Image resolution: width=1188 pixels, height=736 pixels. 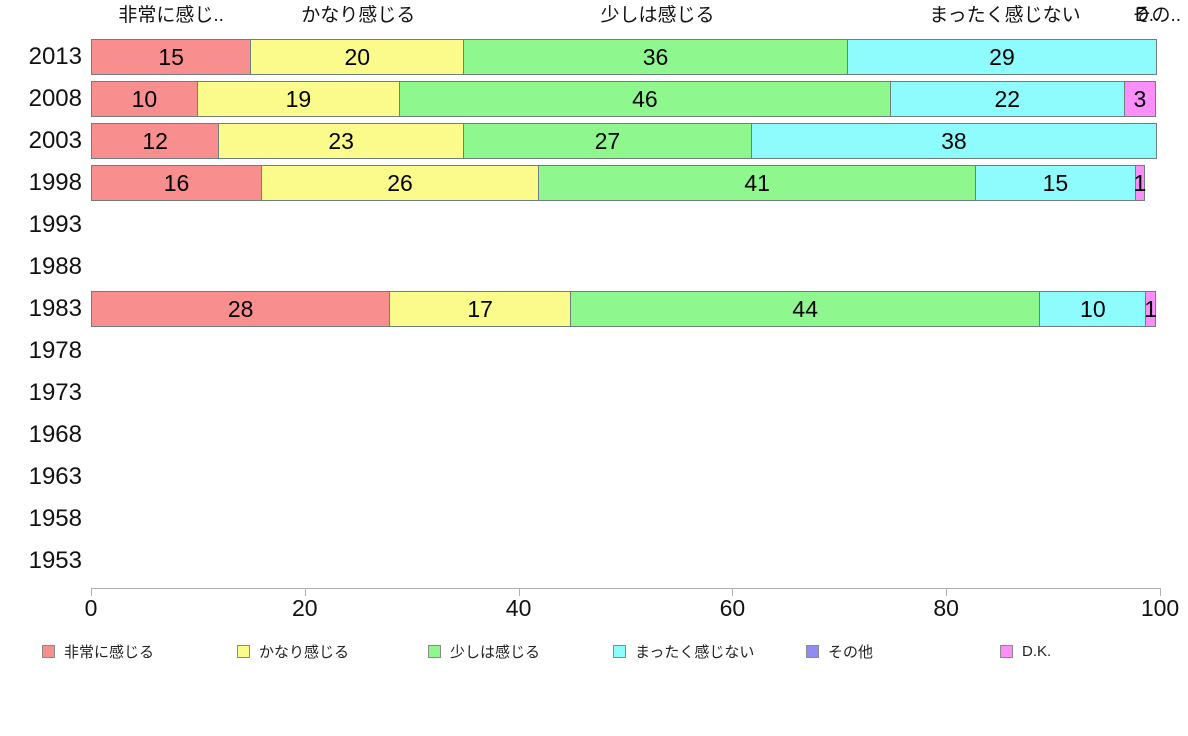 What do you see at coordinates (55, 518) in the screenshot?
I see `year-label: 1958` at bounding box center [55, 518].